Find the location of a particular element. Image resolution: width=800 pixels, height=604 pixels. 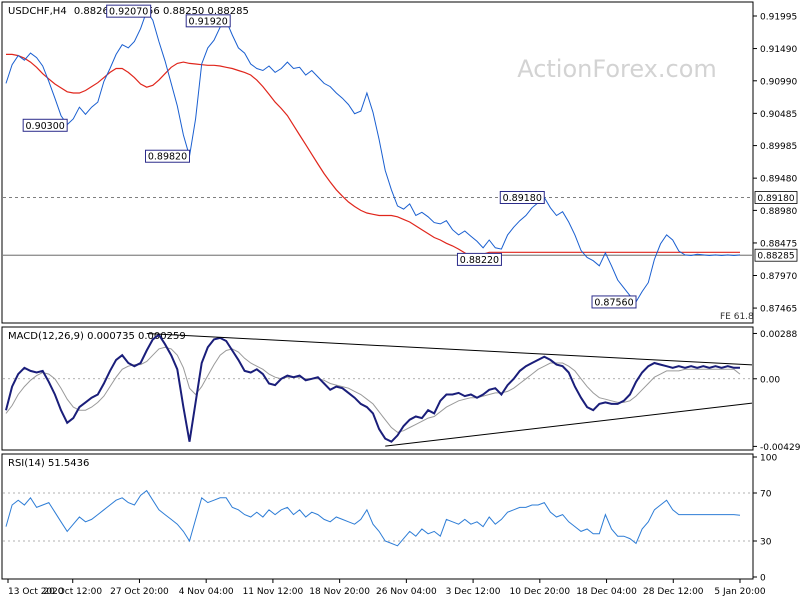

price-tag-0: 0.89180 is located at coordinates (775, 199).